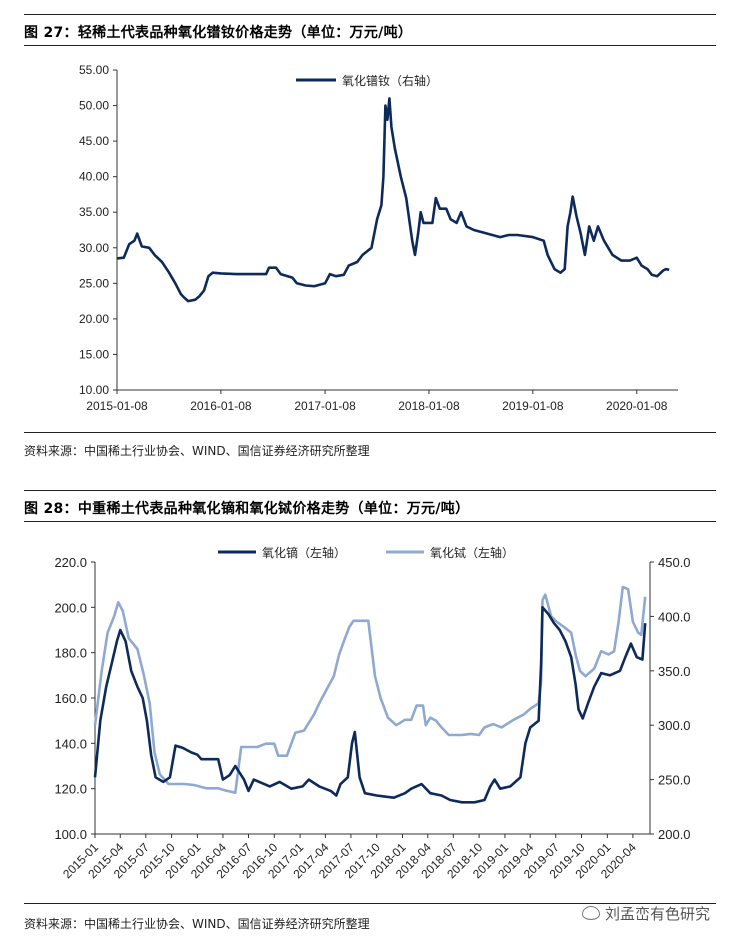 The width and height of the screenshot is (734, 947). Describe the element at coordinates (674, 834) in the screenshot. I see `right-y-tick-label: 200.0` at that location.